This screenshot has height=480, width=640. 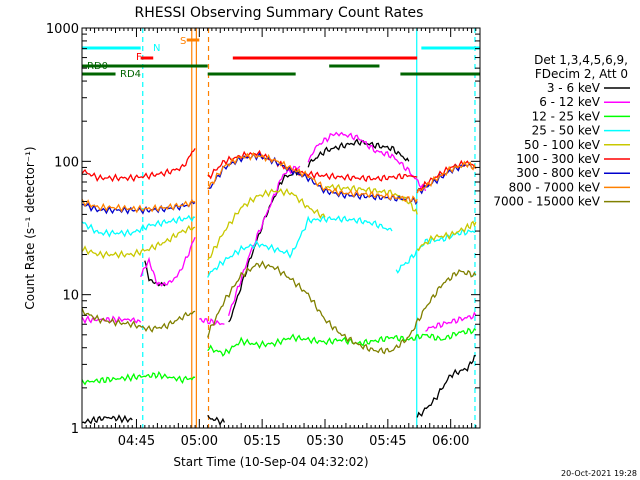 I want to click on legend-header: Det 1,3,4,5,6,9,, so click(x=581, y=60).